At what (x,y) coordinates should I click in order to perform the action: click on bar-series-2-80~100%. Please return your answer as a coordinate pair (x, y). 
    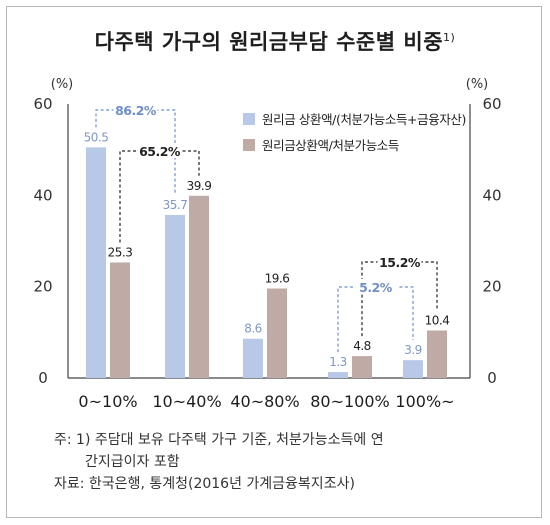
    Looking at the image, I should click on (362, 367).